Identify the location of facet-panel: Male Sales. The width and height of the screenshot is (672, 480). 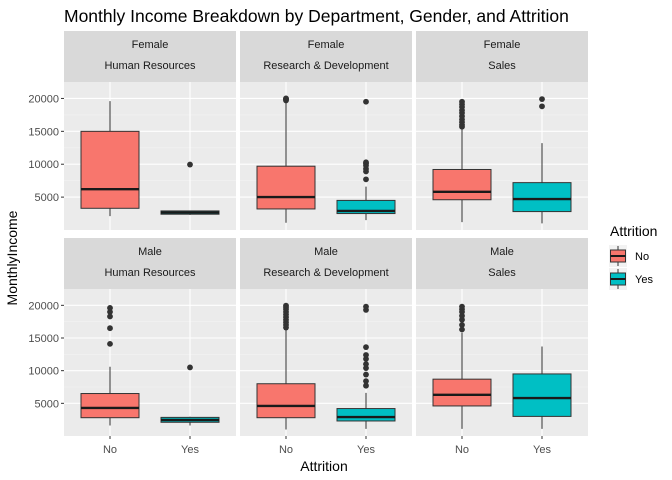
(502, 337).